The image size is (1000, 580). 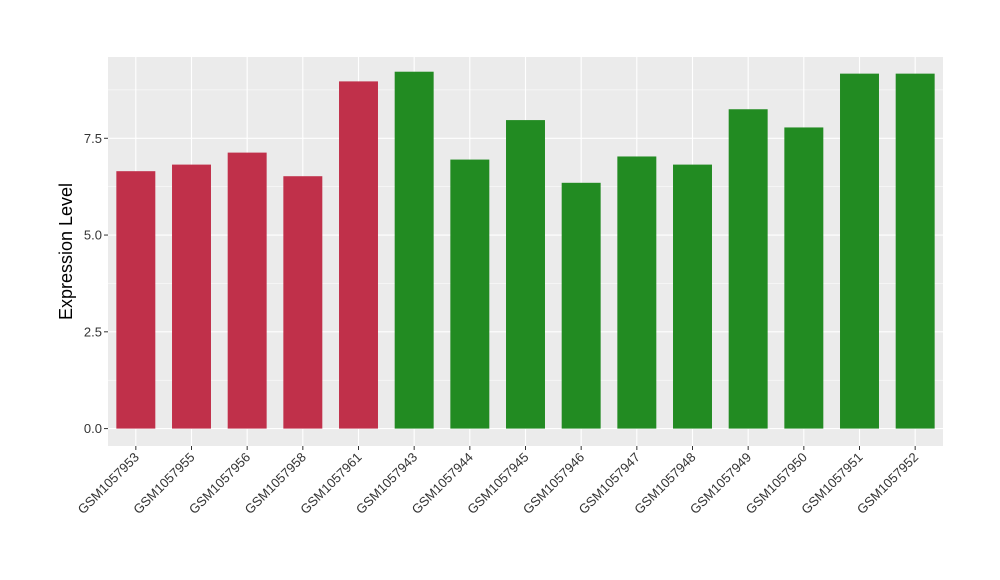 I want to click on y-tick-label: 5.0, so click(x=93, y=235).